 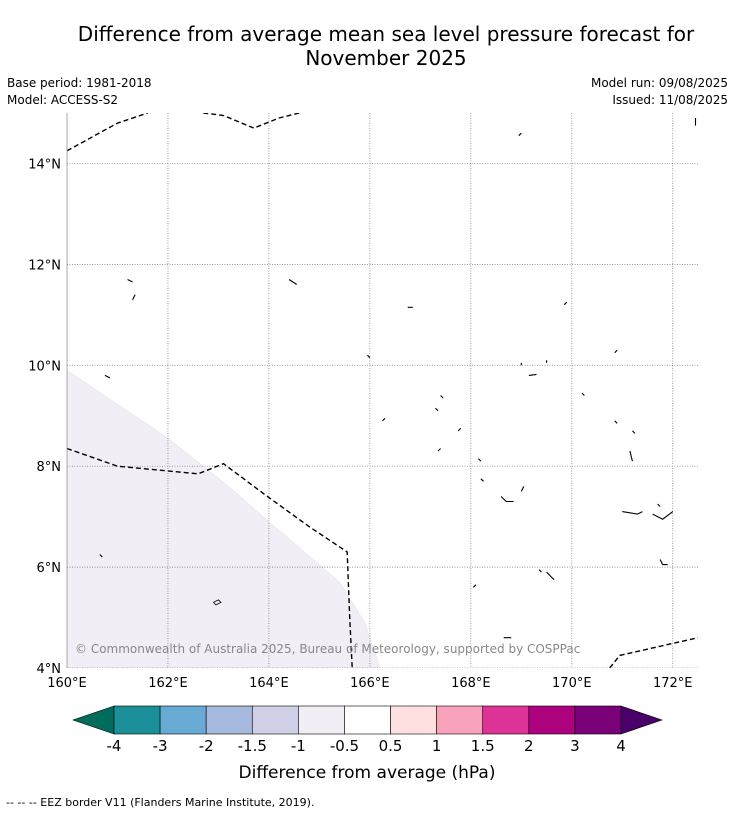 I want to click on colorbar-label: Difference from average (hPa), so click(x=367, y=773).